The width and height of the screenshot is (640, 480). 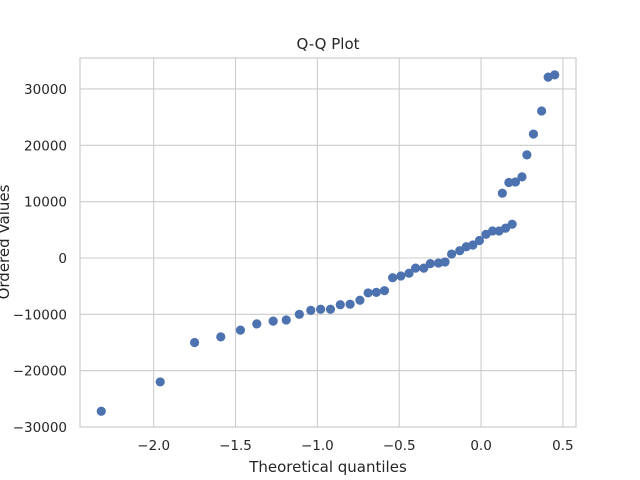 What do you see at coordinates (6, 241) in the screenshot?
I see `y-axis-label: Ordered Values` at bounding box center [6, 241].